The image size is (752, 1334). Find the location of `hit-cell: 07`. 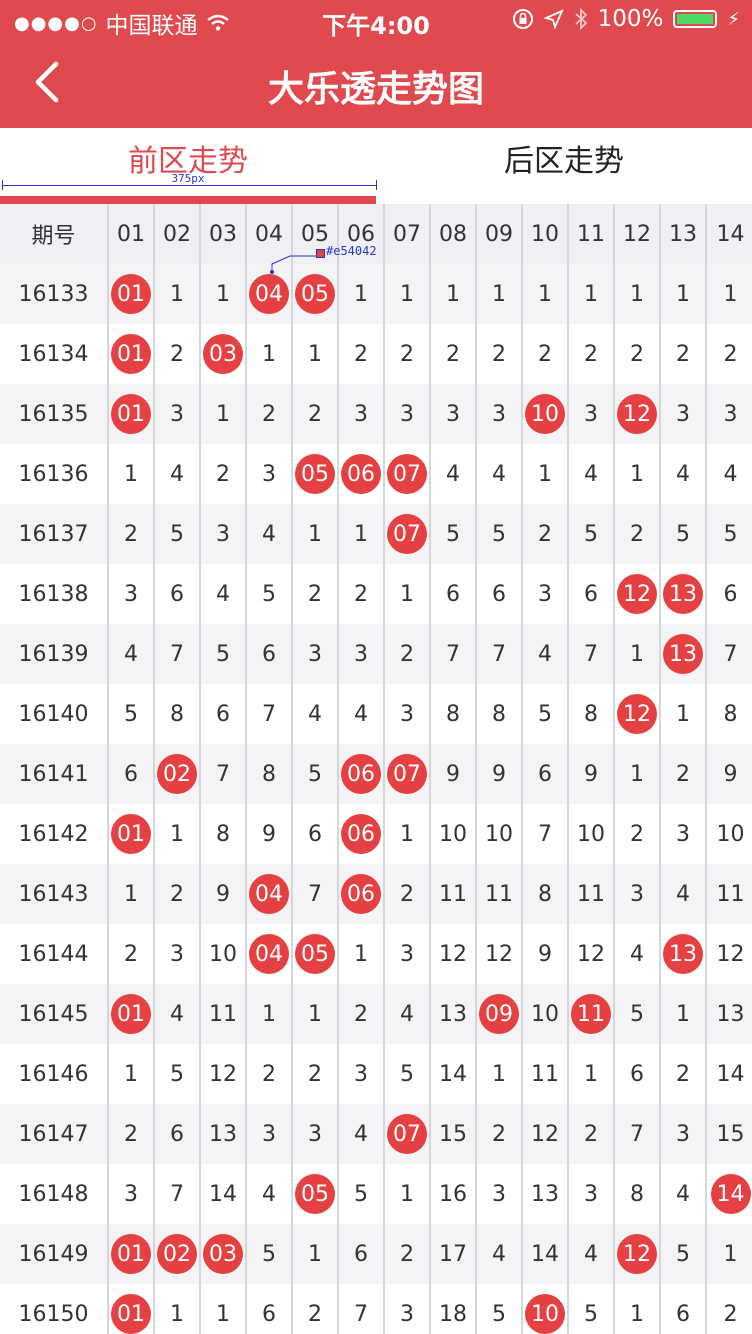

hit-cell: 07 is located at coordinates (408, 774).